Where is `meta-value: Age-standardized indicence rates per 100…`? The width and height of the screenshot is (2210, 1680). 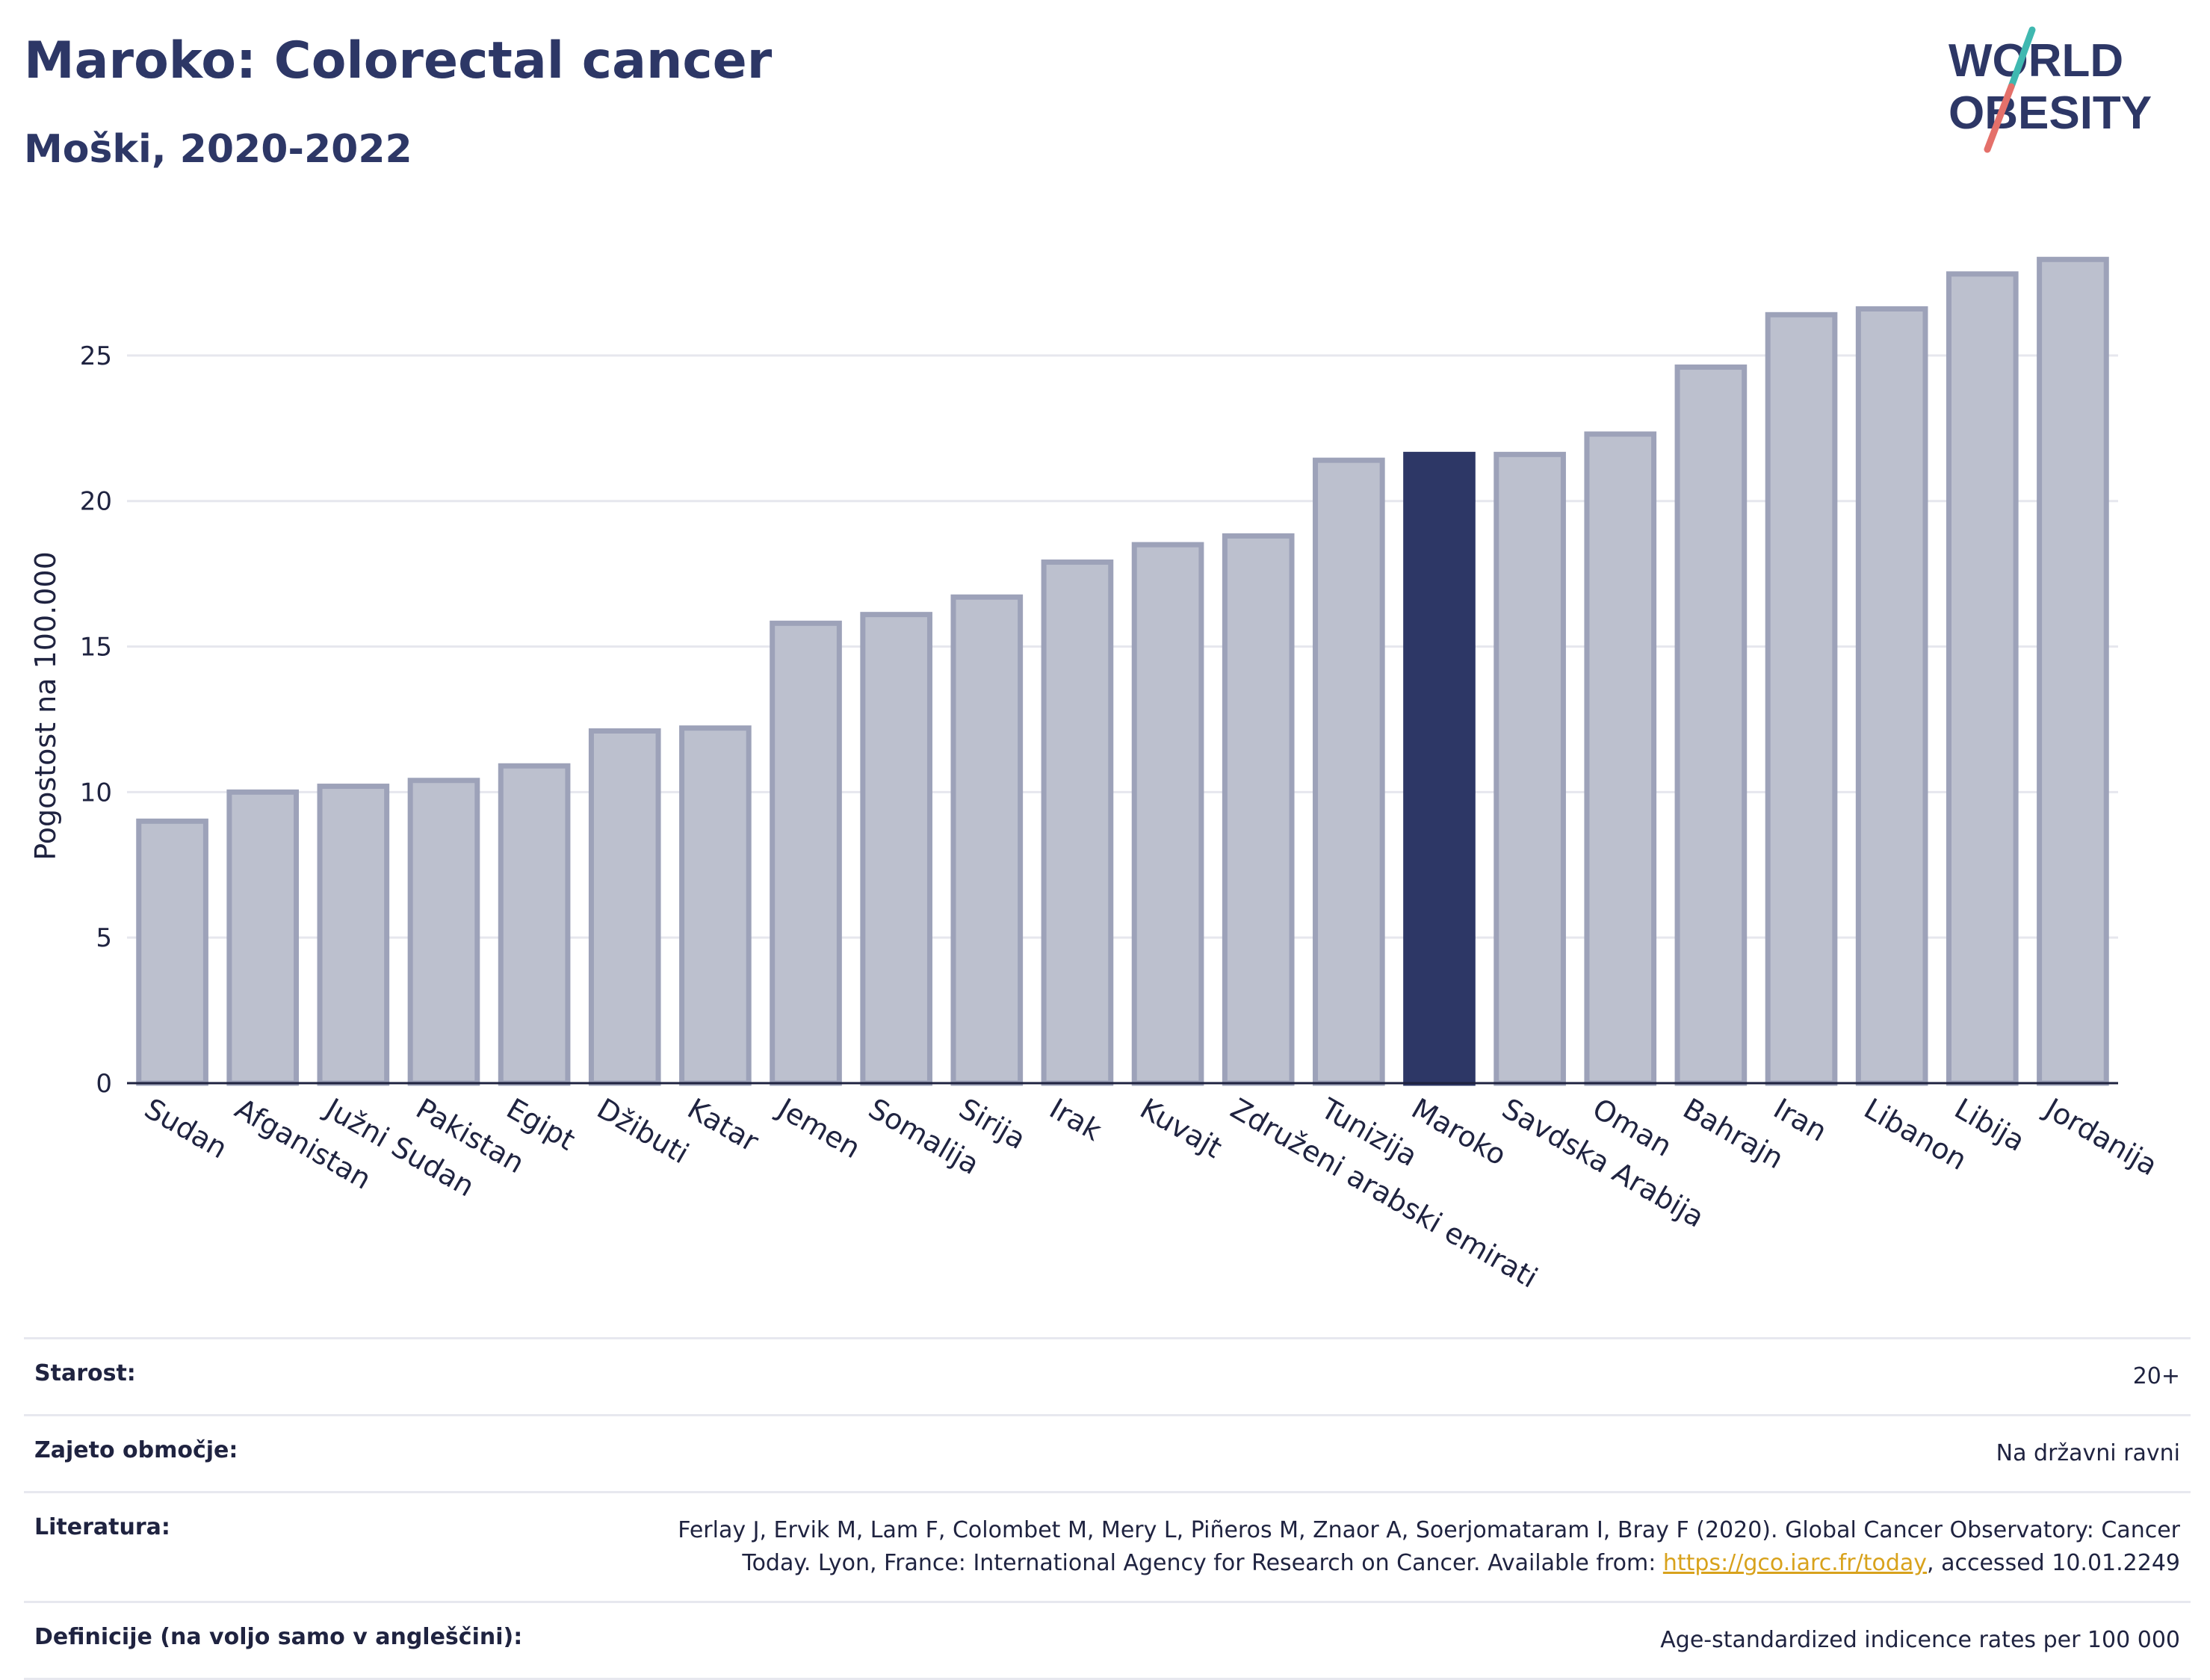 meta-value: Age-standardized indicence rates per 100… is located at coordinates (1920, 1640).